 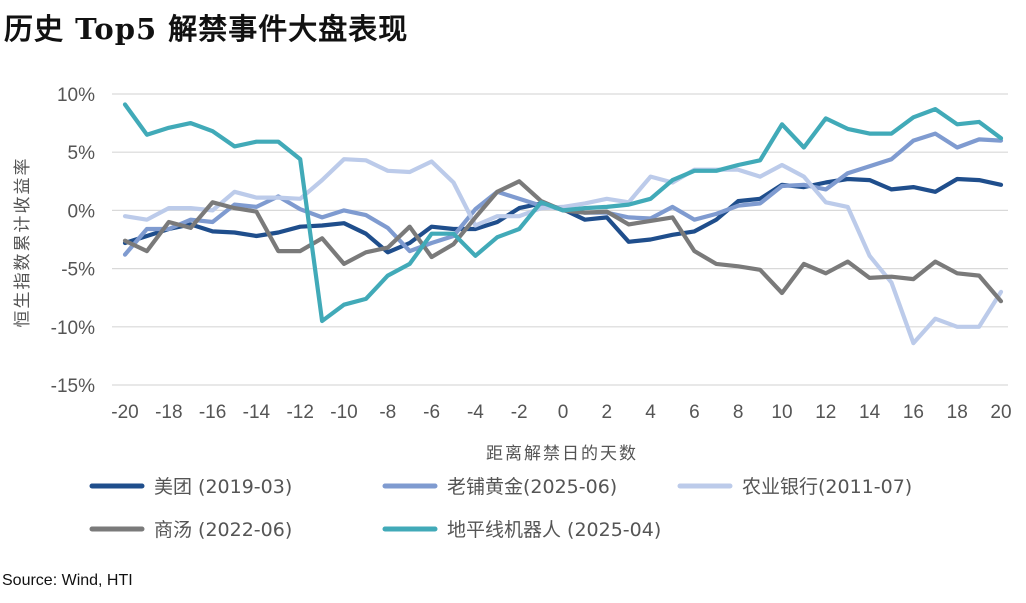 I want to click on legend-item: 老铺黄金(2025-06), so click(x=499, y=487).